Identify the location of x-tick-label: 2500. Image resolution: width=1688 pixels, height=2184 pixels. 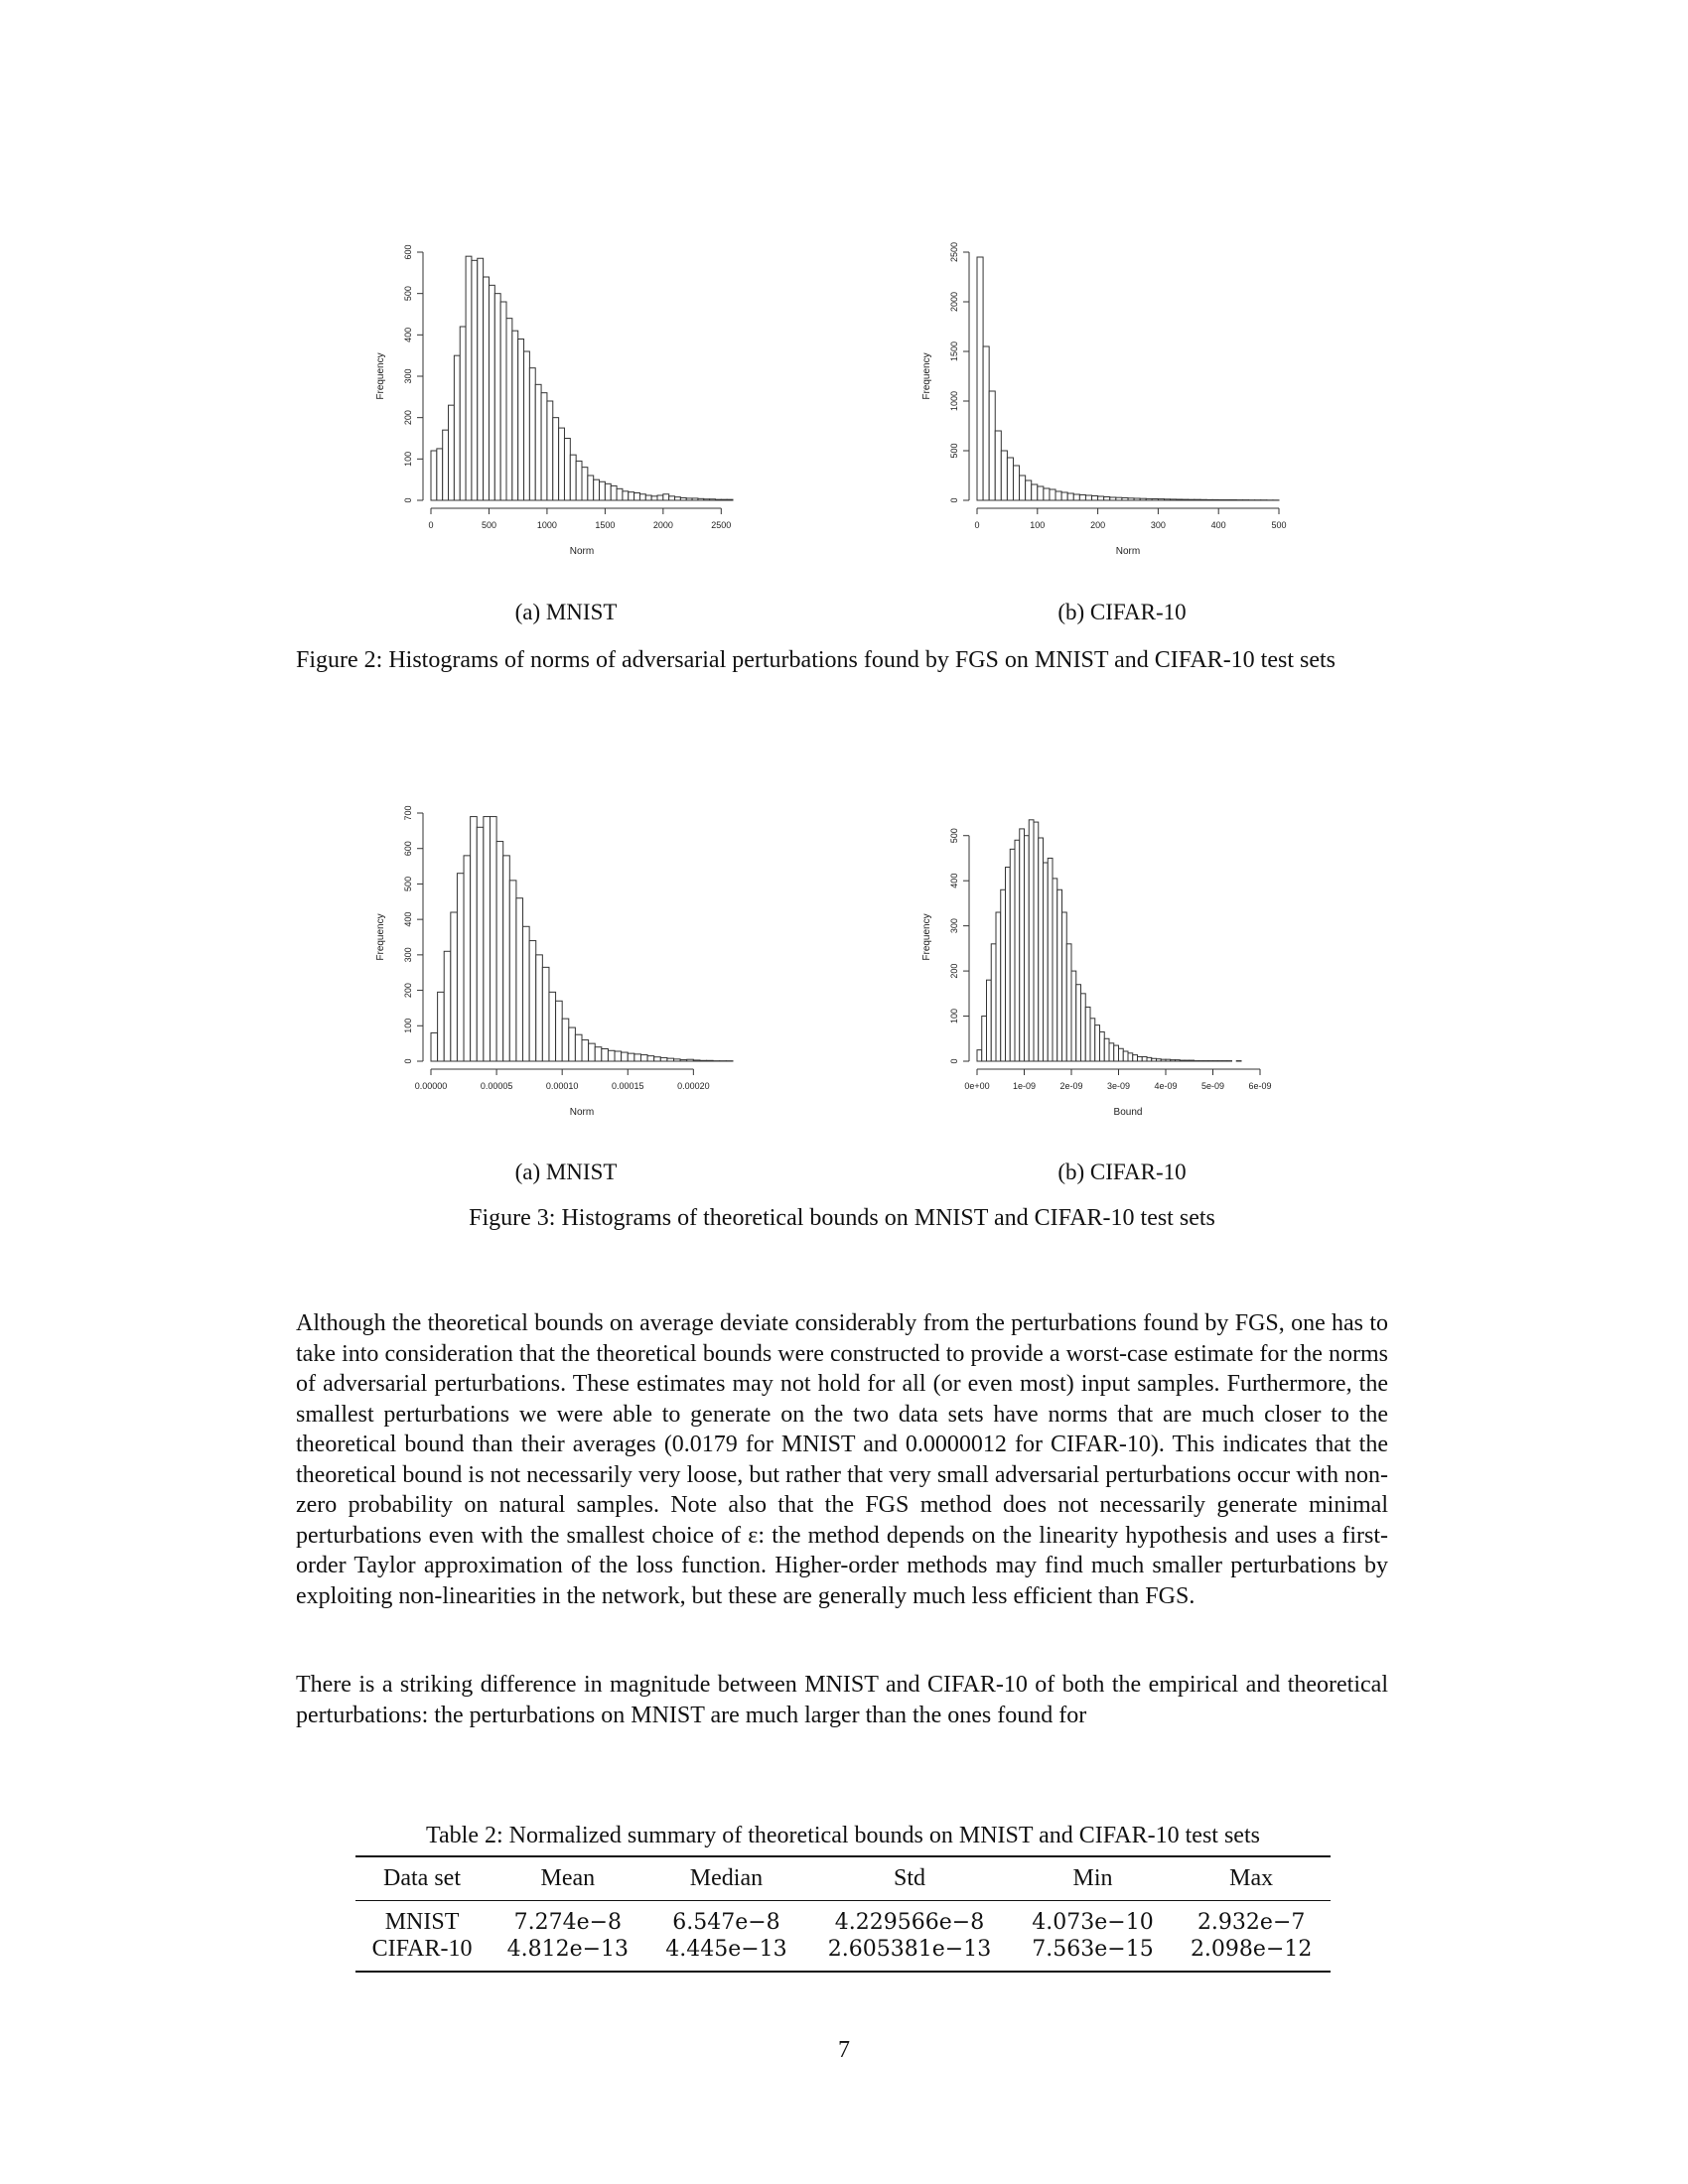
(721, 525).